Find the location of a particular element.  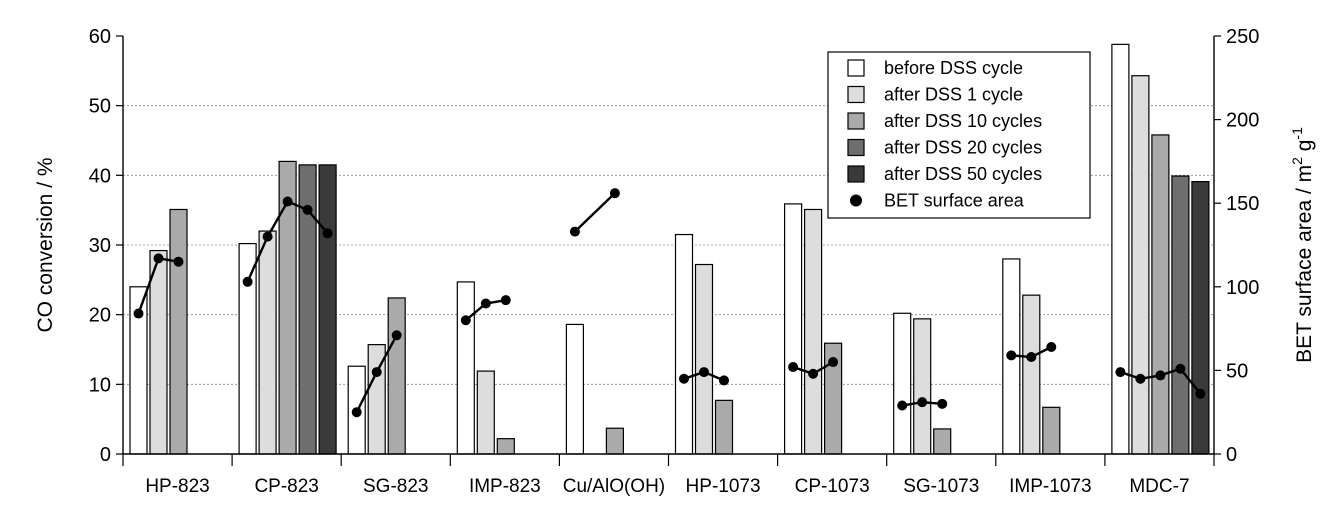

x-tick-label: SG-823 is located at coordinates (395, 486).